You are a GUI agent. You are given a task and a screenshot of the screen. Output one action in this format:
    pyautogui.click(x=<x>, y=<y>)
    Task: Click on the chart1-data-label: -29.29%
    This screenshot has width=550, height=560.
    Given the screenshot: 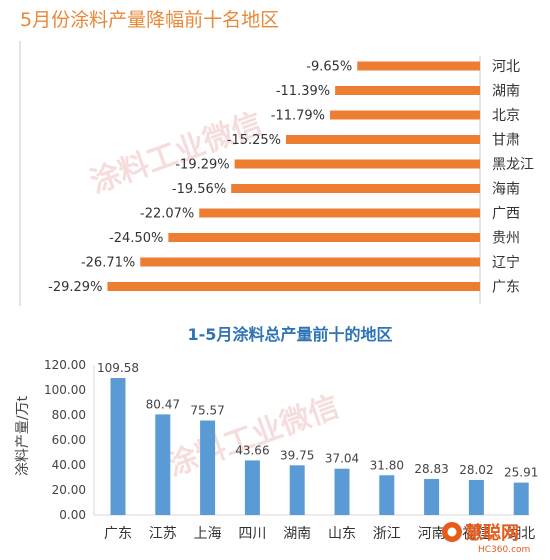 What is the action you would take?
    pyautogui.click(x=75, y=287)
    